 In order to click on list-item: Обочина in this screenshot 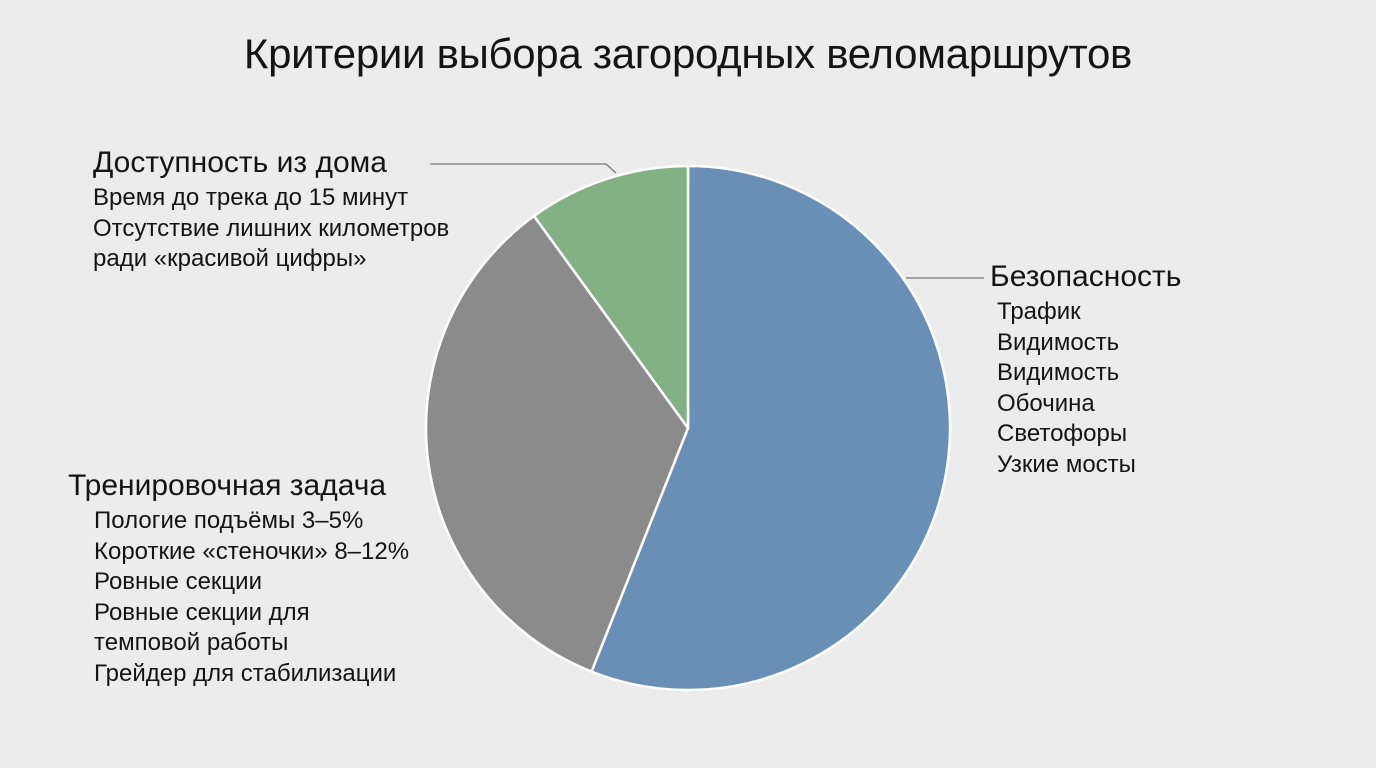, I will do `click(1046, 403)`.